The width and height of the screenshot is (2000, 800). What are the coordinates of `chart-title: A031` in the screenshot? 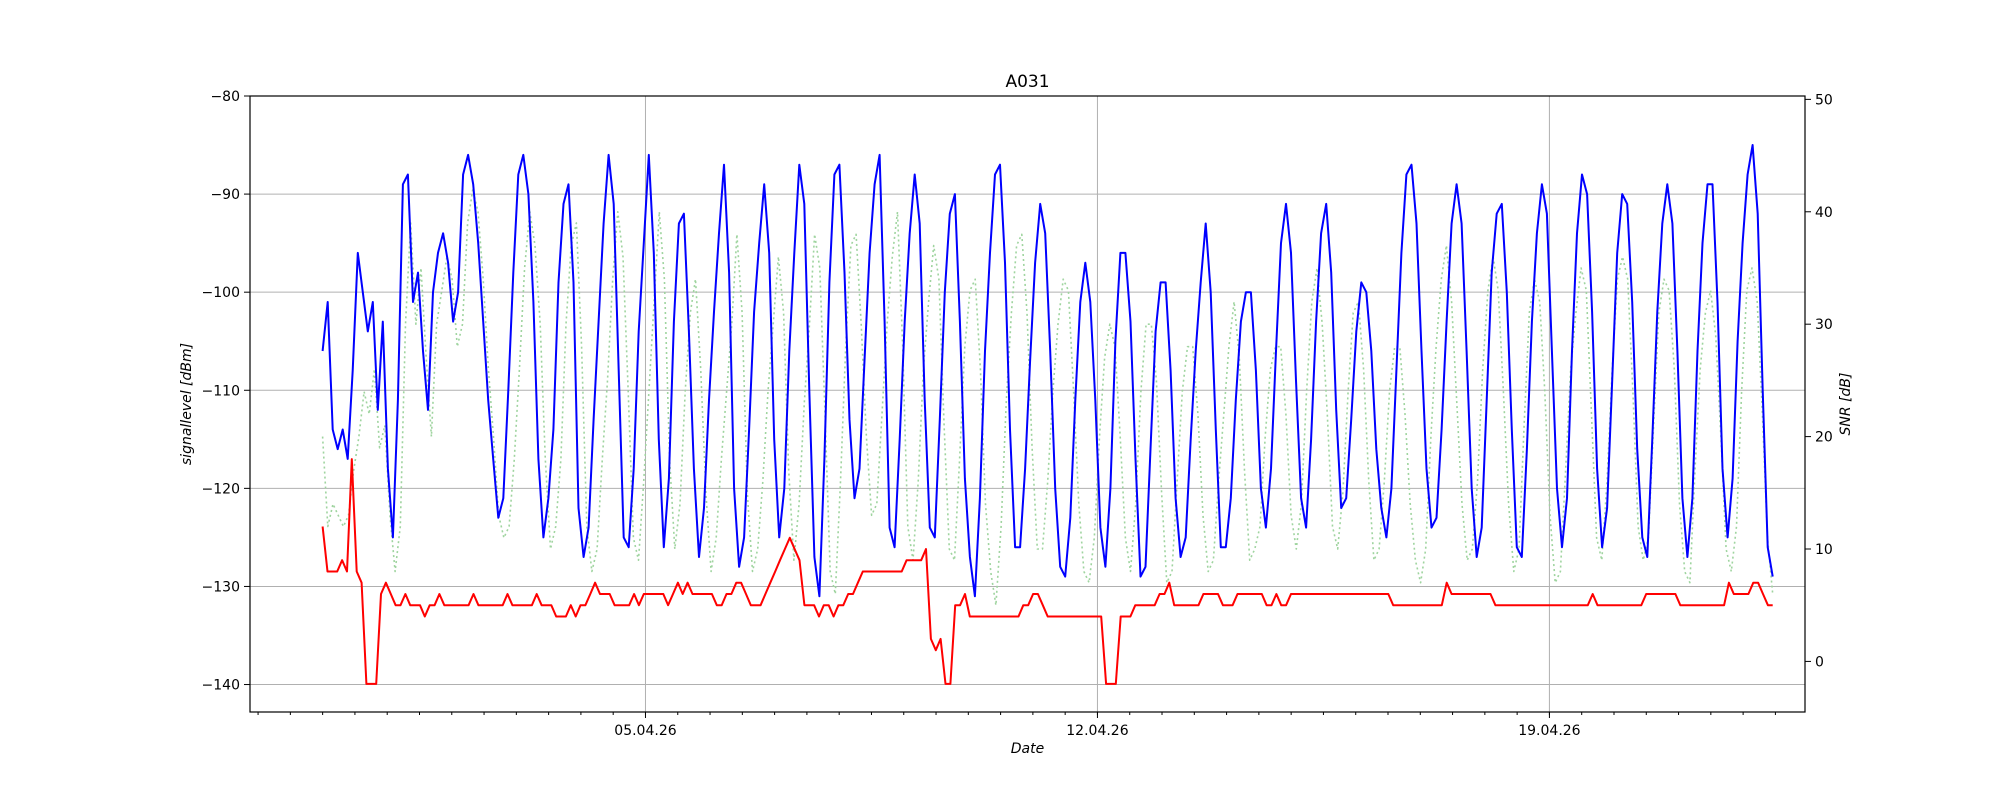 It's located at (1027, 82).